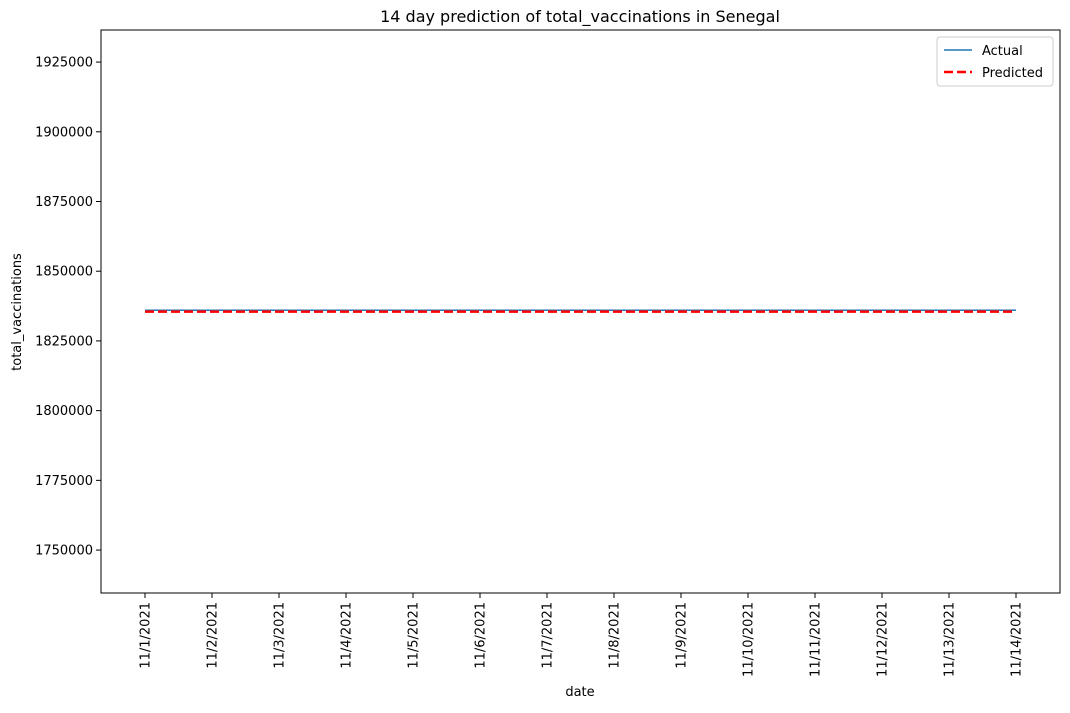  I want to click on x-tick-label: 11/8/2021, so click(615, 635).